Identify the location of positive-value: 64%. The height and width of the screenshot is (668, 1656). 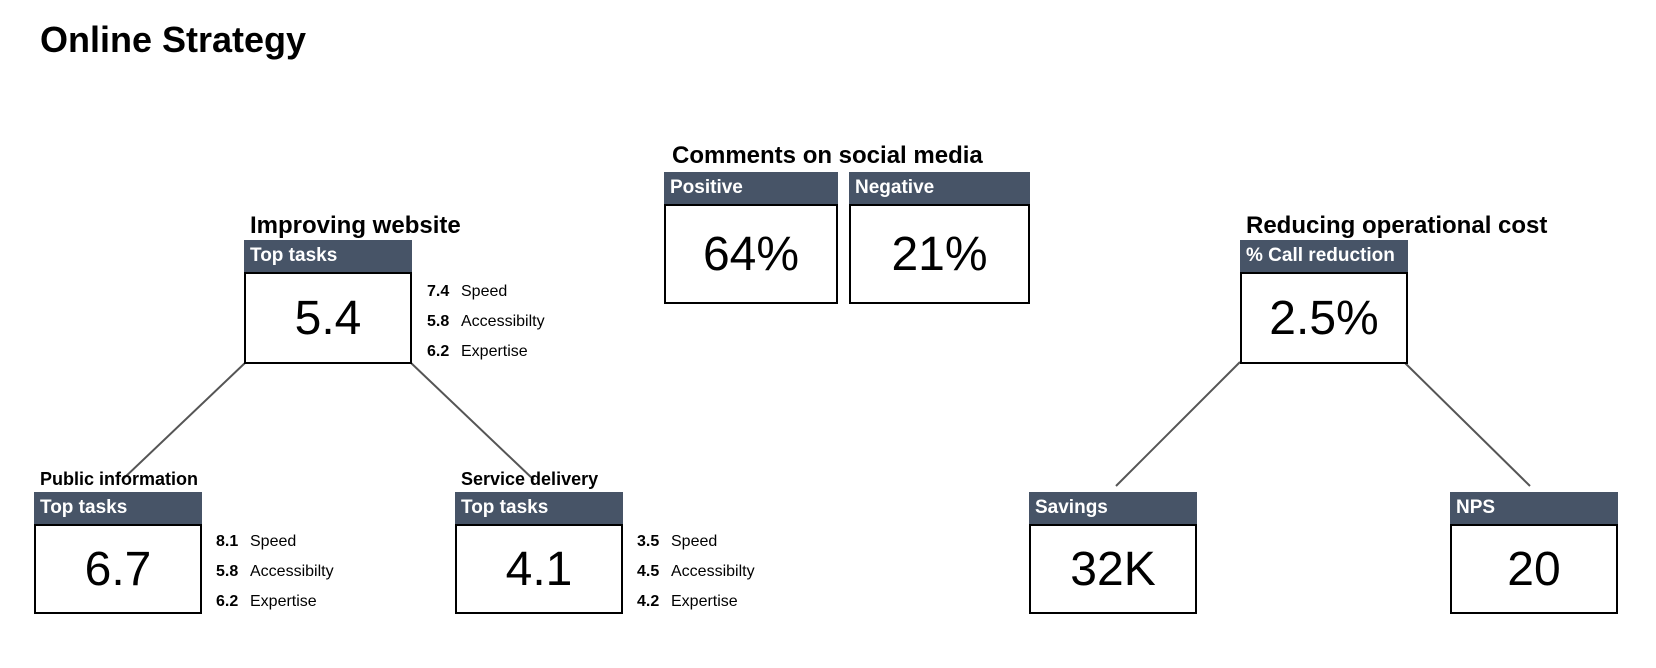
(751, 254).